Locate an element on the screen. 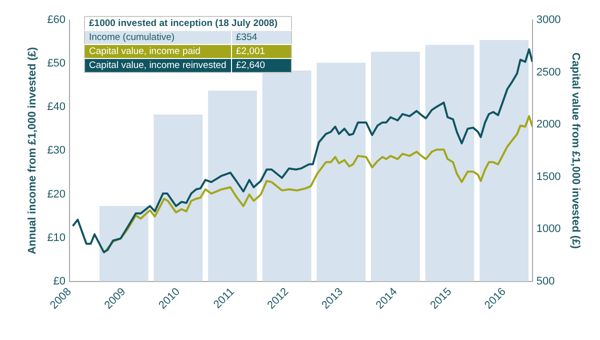 This screenshot has height=340, width=600. text: Income (cumulative) is located at coordinates (132, 37).